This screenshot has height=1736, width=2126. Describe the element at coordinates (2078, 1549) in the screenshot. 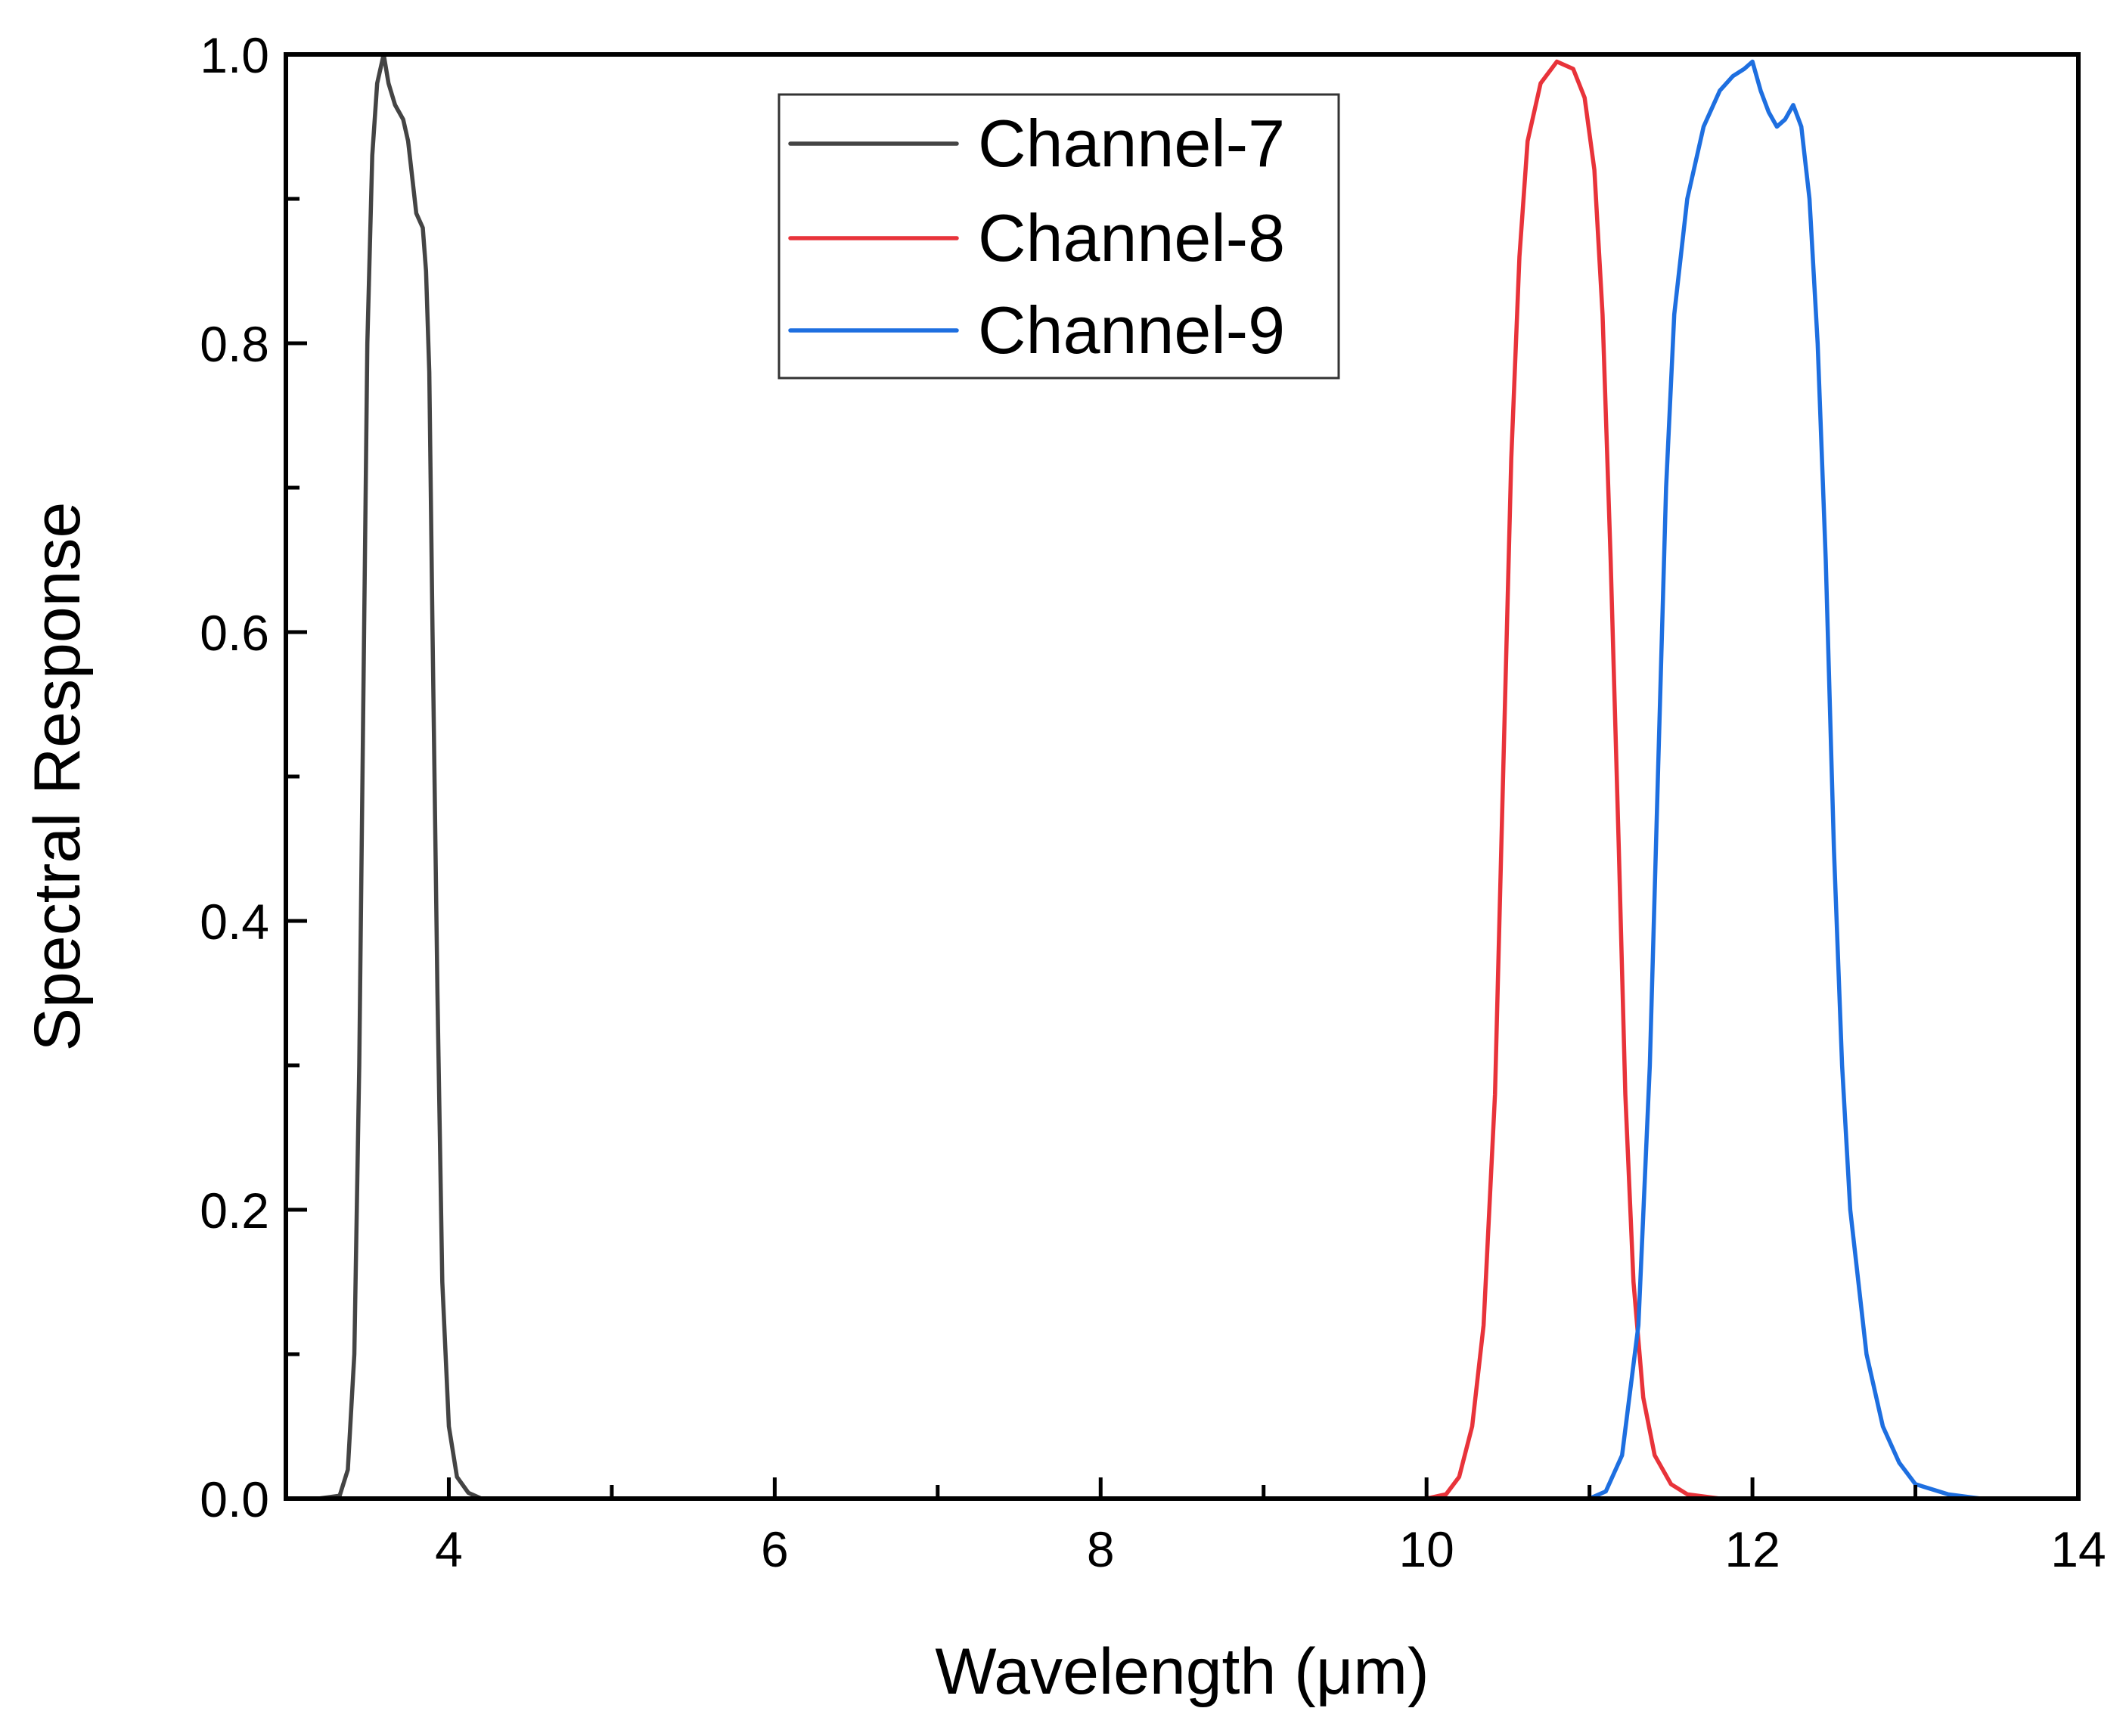

I see `x-tick-label: 14` at that location.